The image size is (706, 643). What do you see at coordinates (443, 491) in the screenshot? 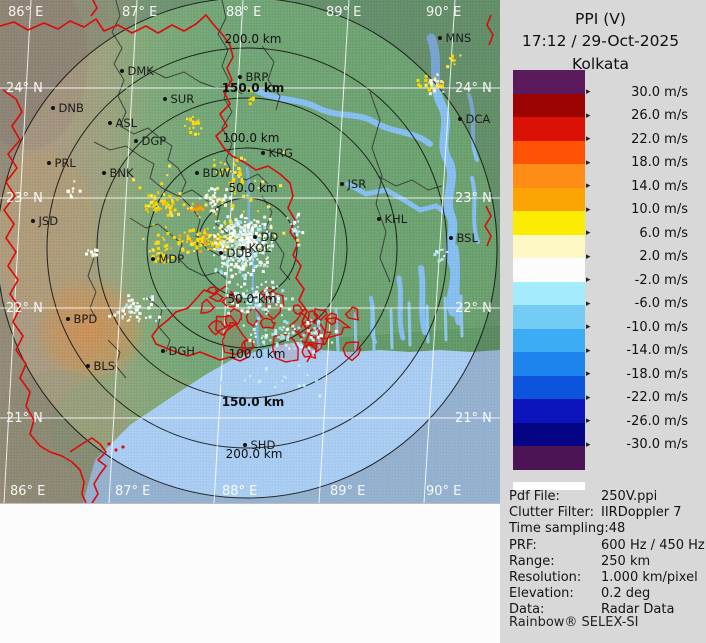
I see `longitude-label-bottom: 90° E` at bounding box center [443, 491].